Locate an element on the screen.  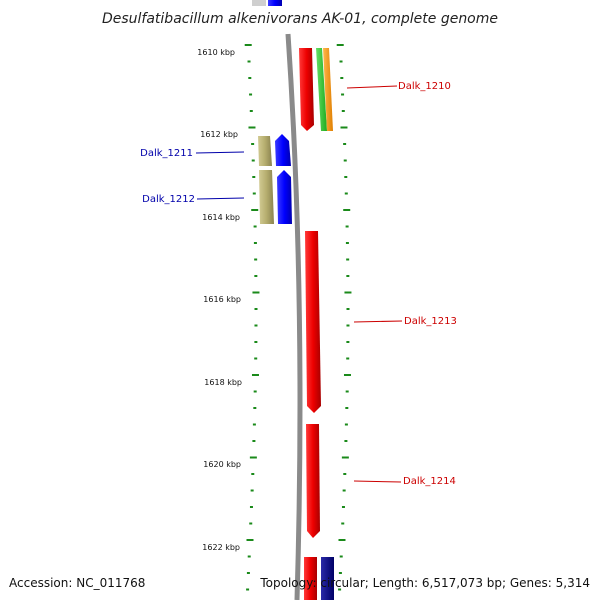
gene-dalk-1212-olive is located at coordinates (266, 197).